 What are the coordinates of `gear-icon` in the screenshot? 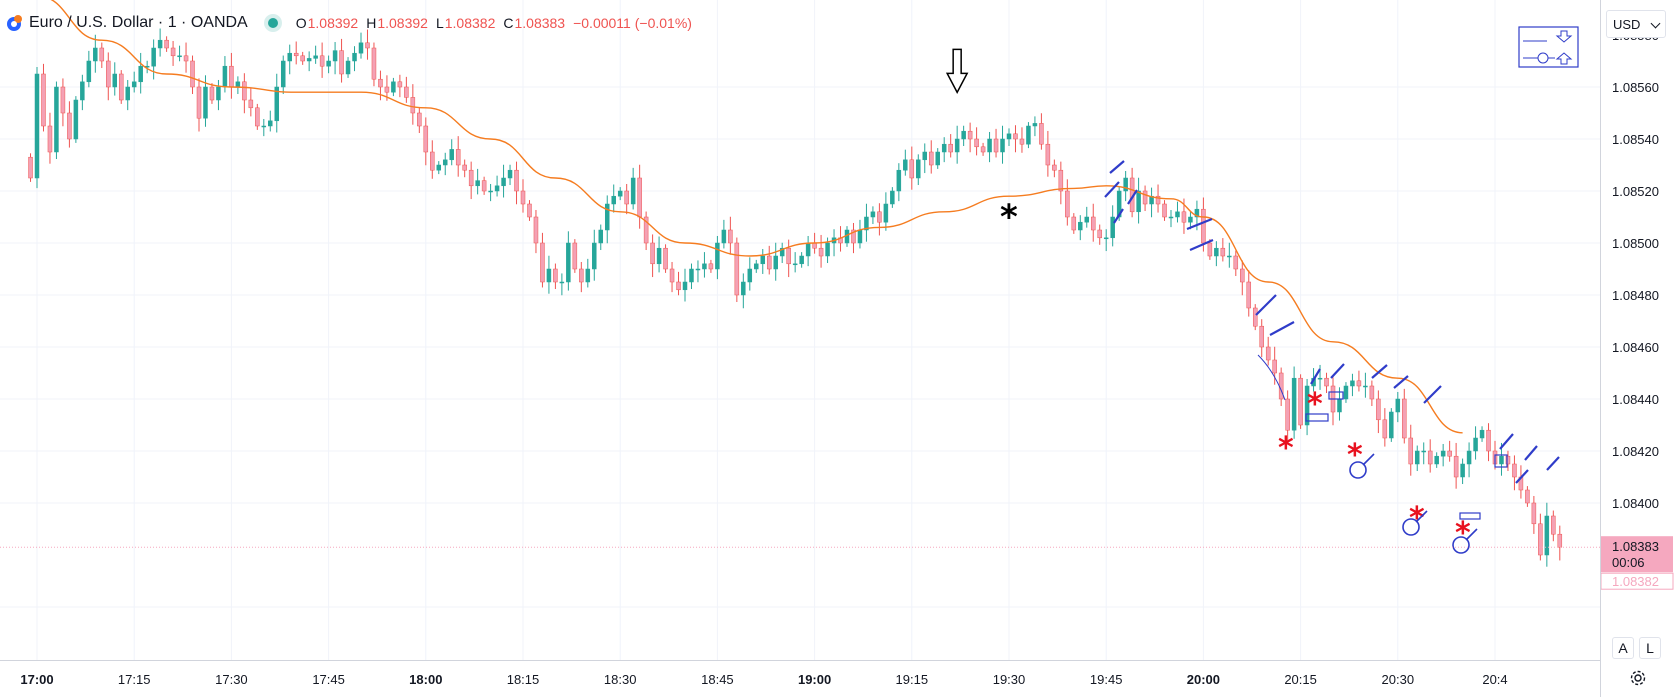 It's located at (1638, 678).